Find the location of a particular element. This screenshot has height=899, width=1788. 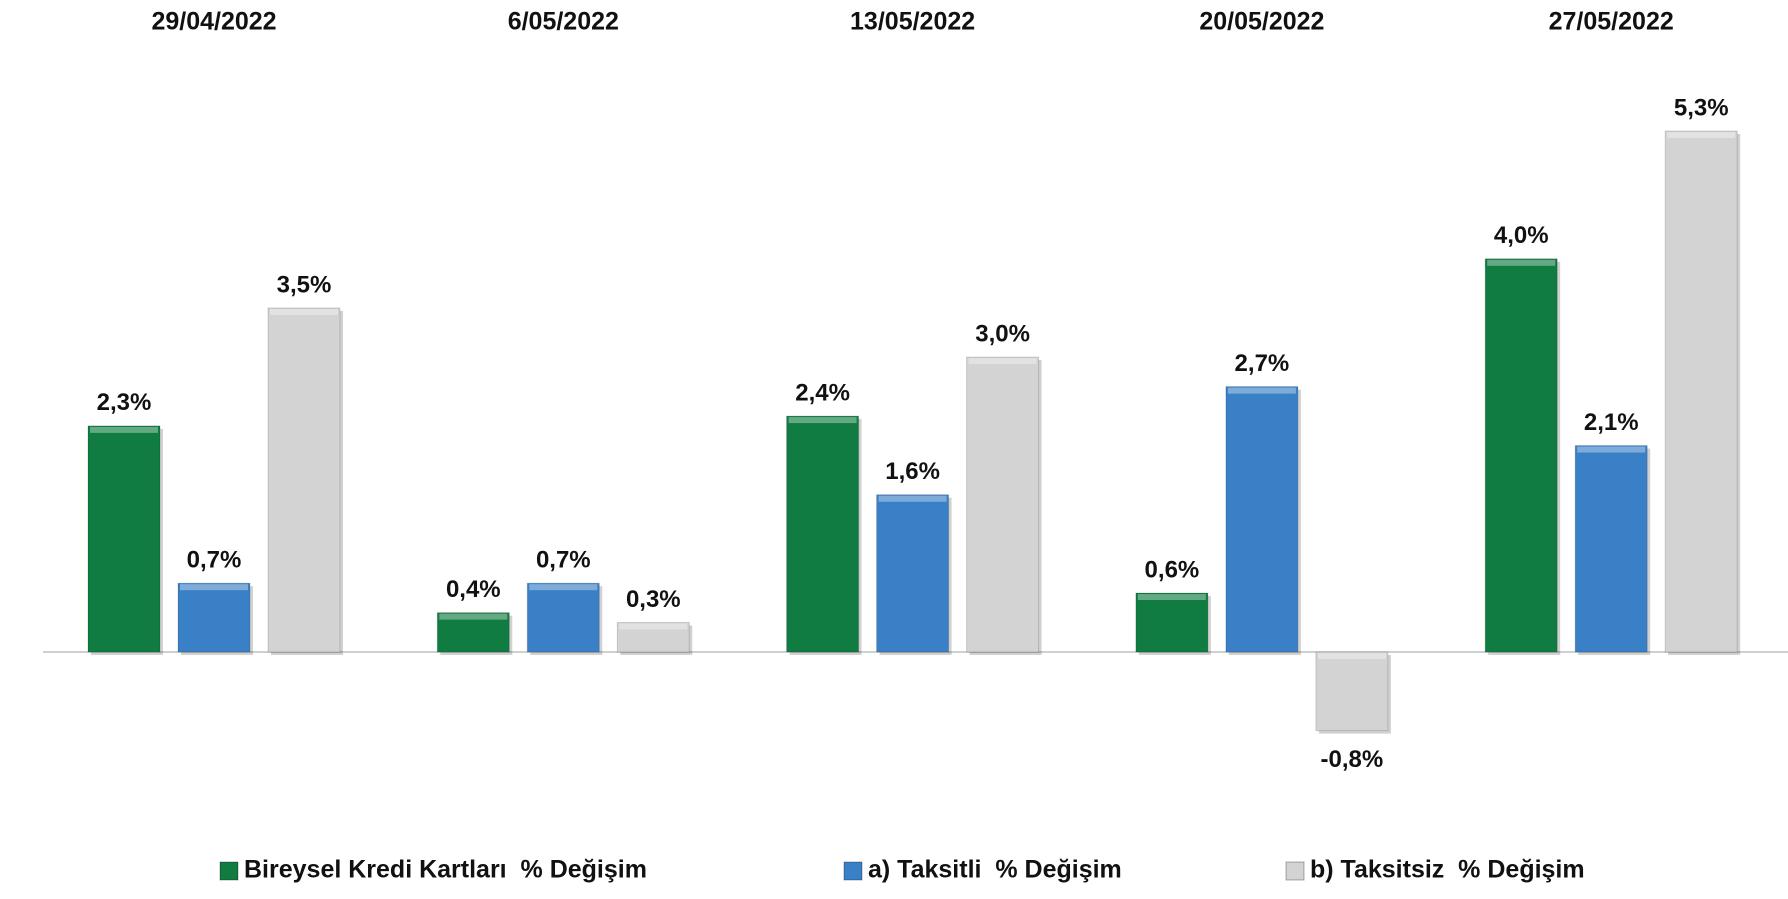

value-label: 5,3% is located at coordinates (1701, 107).